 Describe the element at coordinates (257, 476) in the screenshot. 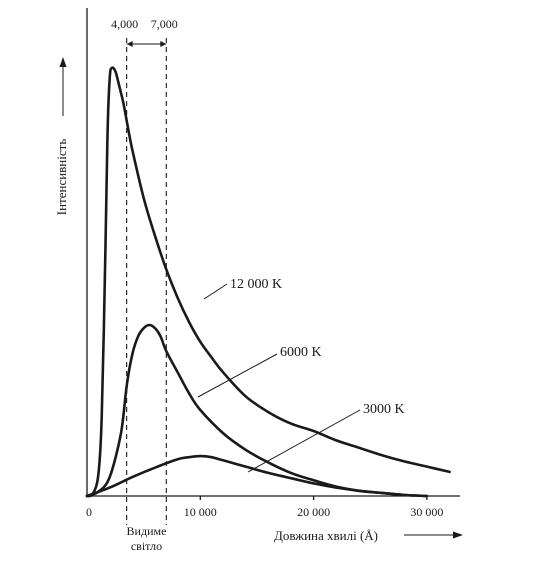

I see `curve-3000k` at that location.